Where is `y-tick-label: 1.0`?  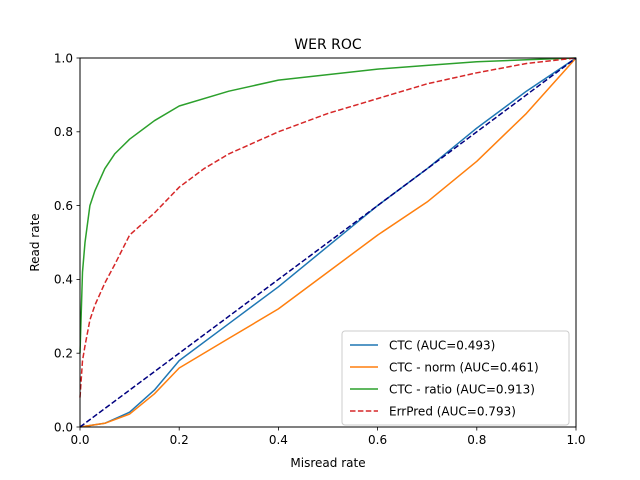 y-tick-label: 1.0 is located at coordinates (63, 58).